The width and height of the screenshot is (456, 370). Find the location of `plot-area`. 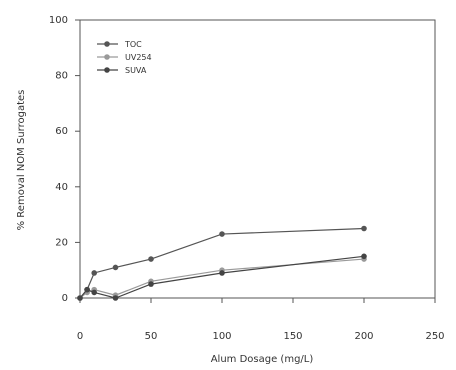

plot-area is located at coordinates (222, 263).